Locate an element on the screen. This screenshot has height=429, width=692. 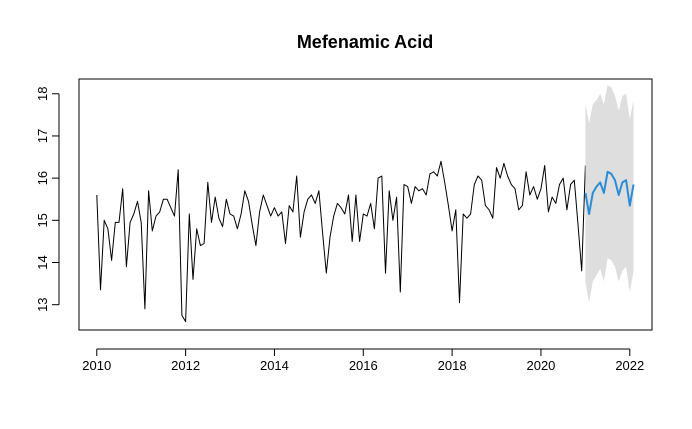
forecast-interval-band is located at coordinates (609, 194).